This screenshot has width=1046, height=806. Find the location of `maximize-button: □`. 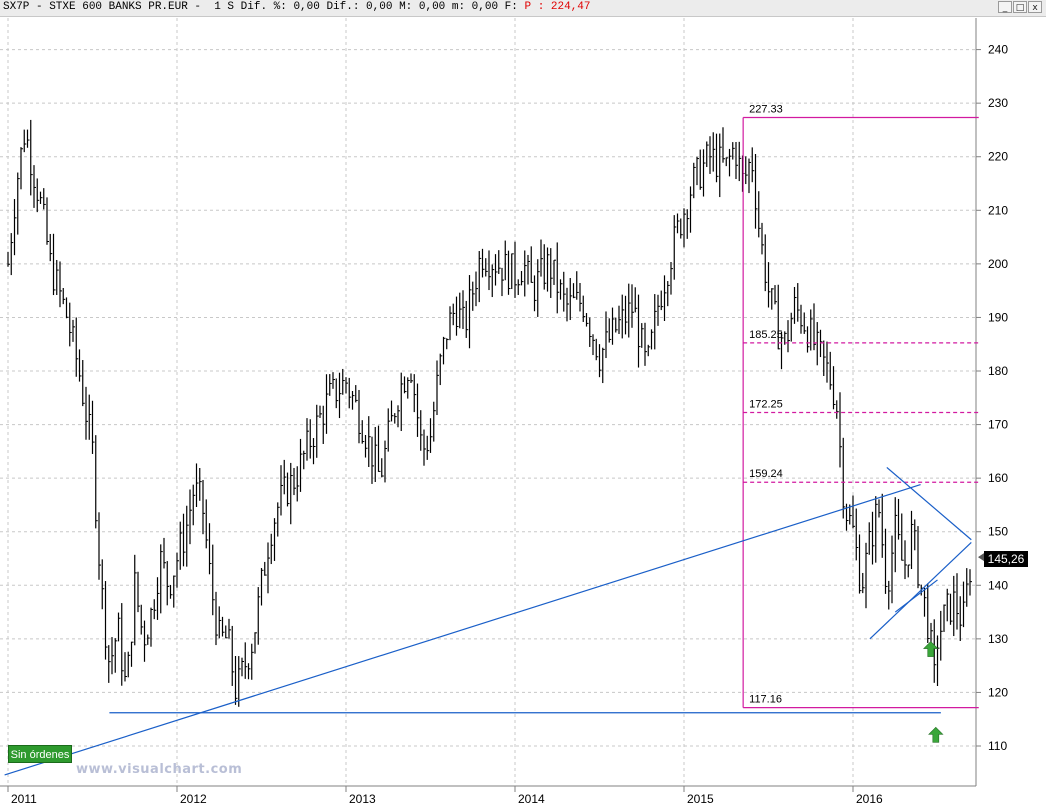

maximize-button: □ is located at coordinates (1020, 7).